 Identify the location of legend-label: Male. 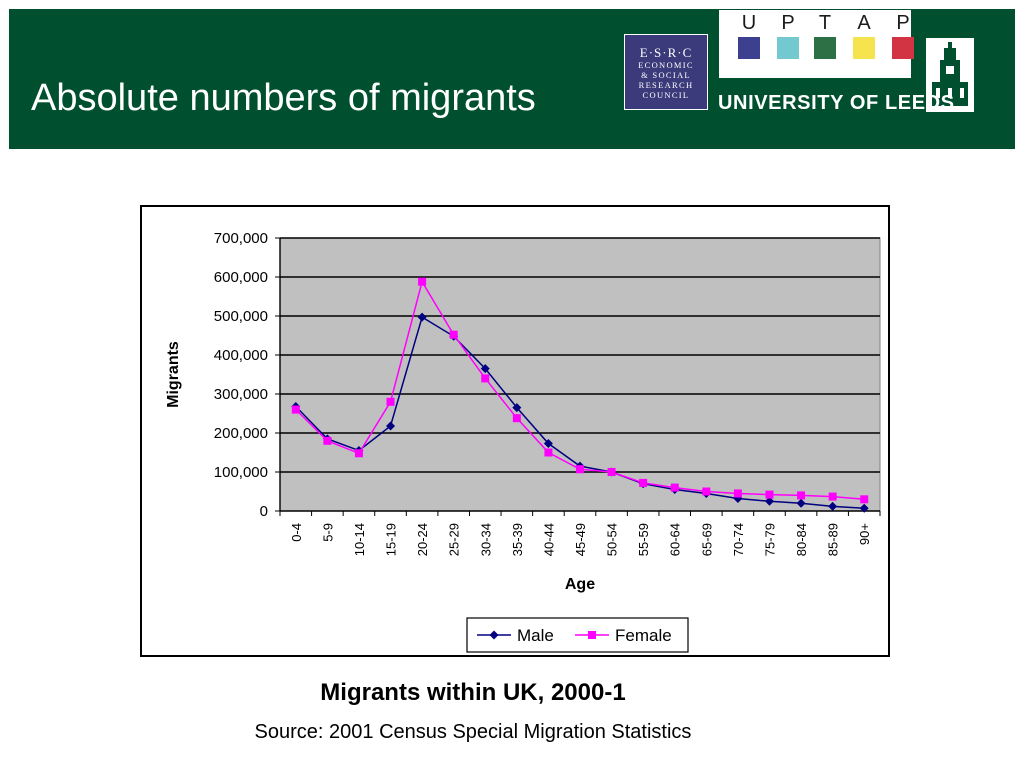
(535, 635).